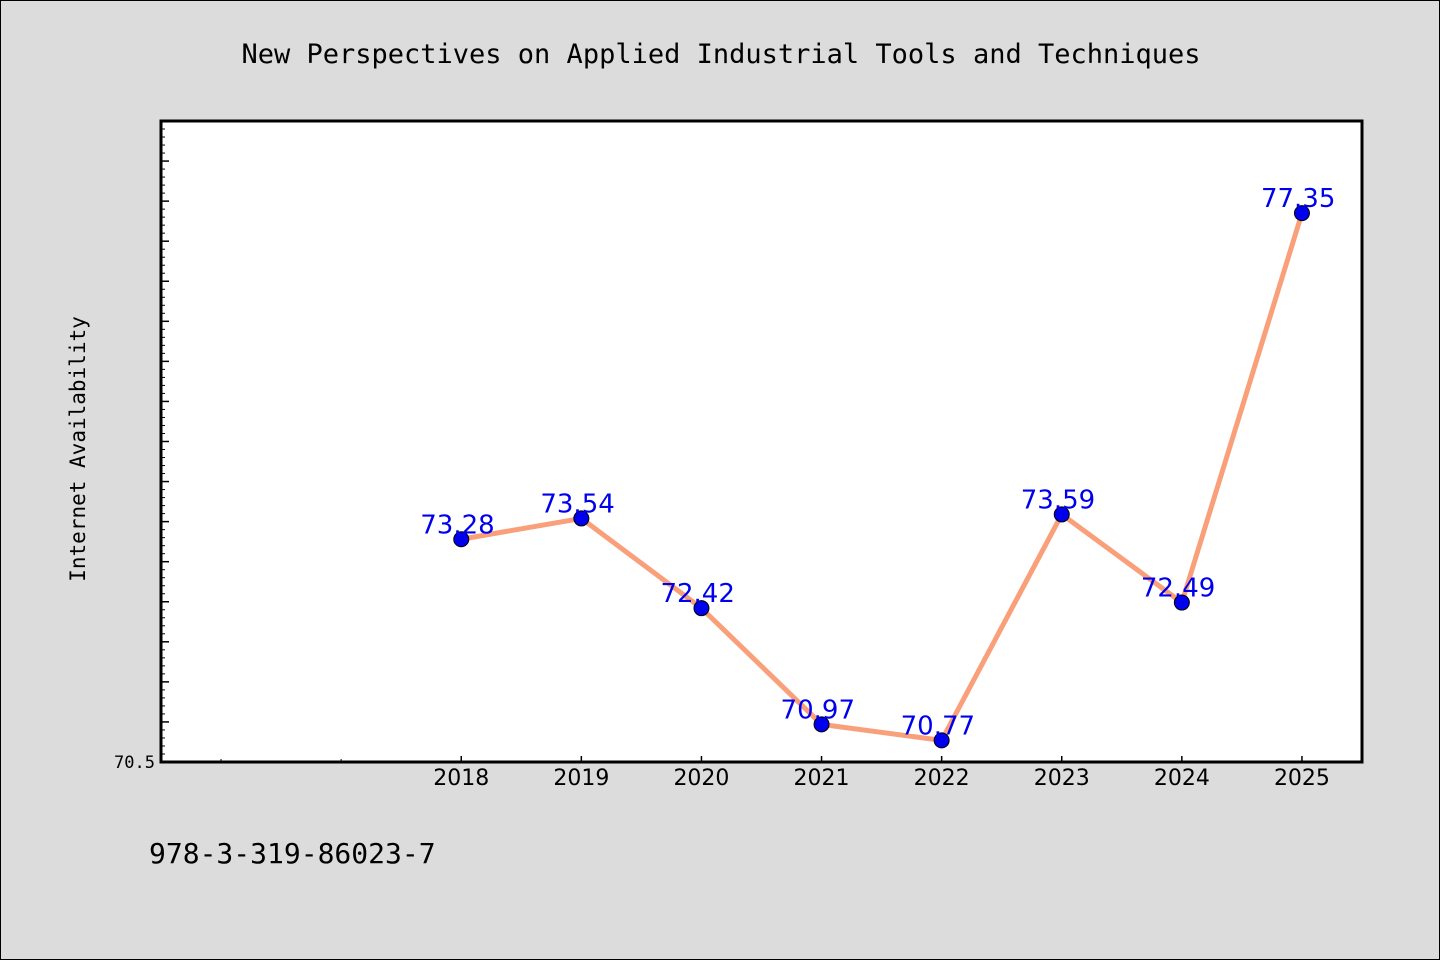 Image resolution: width=1440 pixels, height=961 pixels. What do you see at coordinates (461, 778) in the screenshot?
I see `x-tick-label: 2018` at bounding box center [461, 778].